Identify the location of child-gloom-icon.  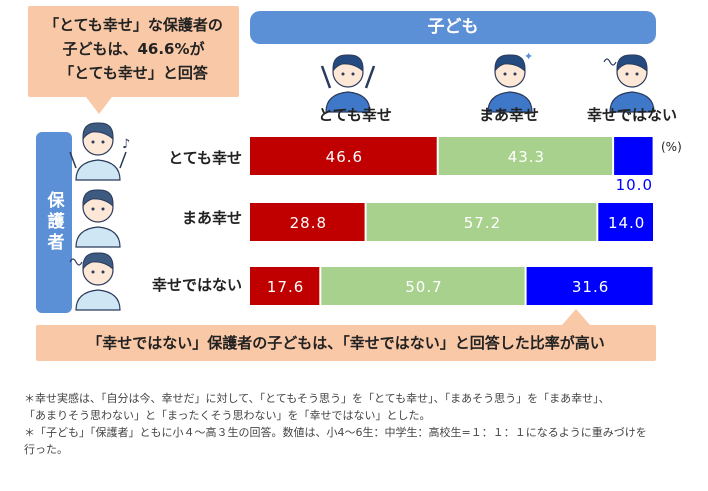
(610, 62).